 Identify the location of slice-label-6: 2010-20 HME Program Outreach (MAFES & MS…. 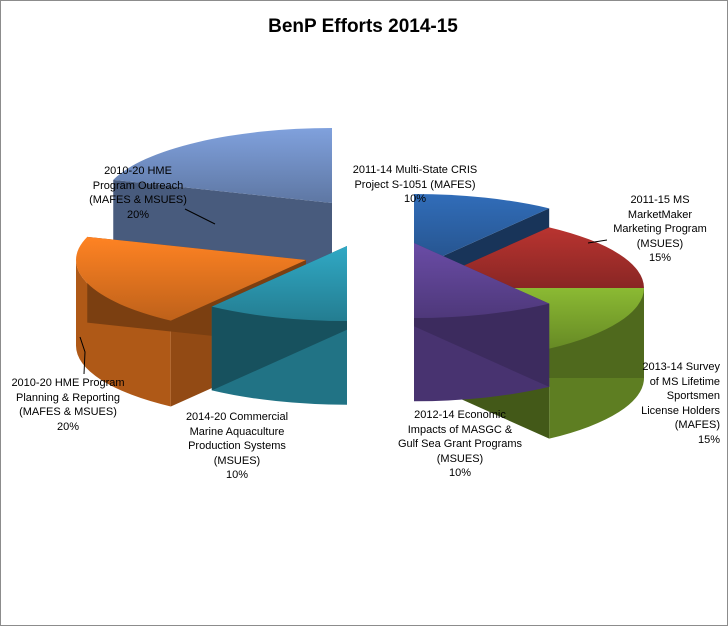
(138, 193).